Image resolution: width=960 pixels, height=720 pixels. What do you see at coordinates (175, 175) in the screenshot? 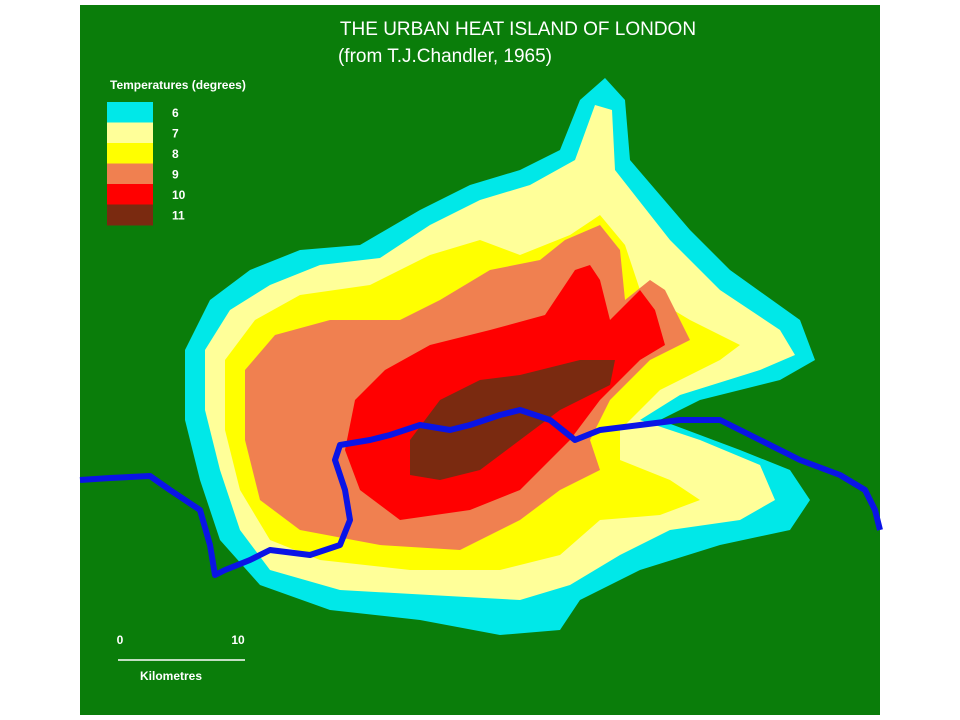
I see `legend-label: 9` at bounding box center [175, 175].